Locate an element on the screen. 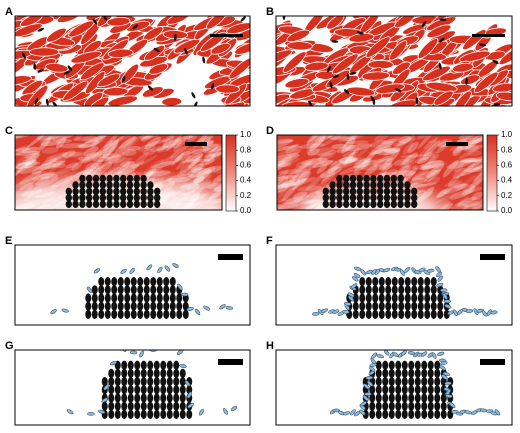  panel-label: E is located at coordinates (8, 241).